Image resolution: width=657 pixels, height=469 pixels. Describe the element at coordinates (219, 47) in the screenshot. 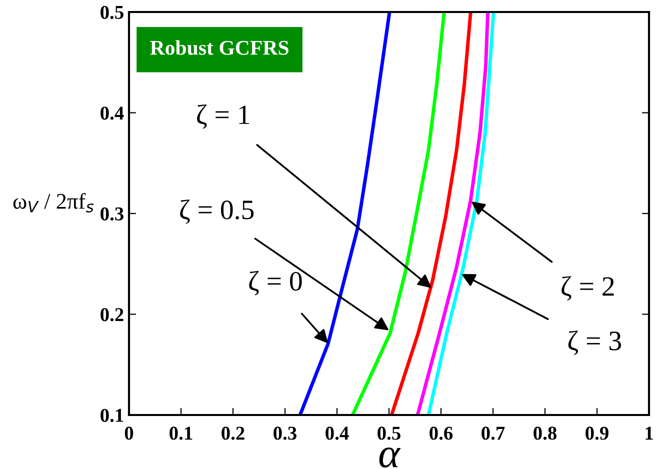

I see `annotation: Robust GCFRS` at that location.